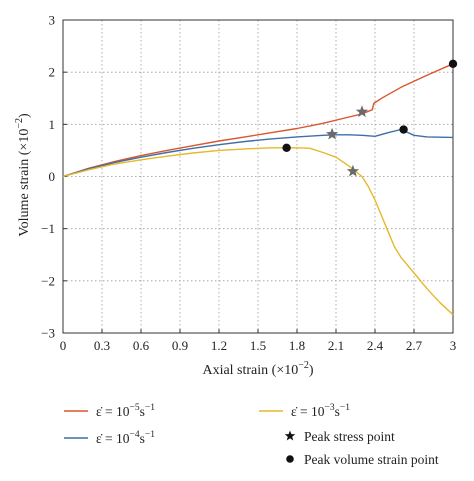 Image resolution: width=474 pixels, height=481 pixels. What do you see at coordinates (290, 435) in the screenshot?
I see `legend-star-marker` at bounding box center [290, 435].